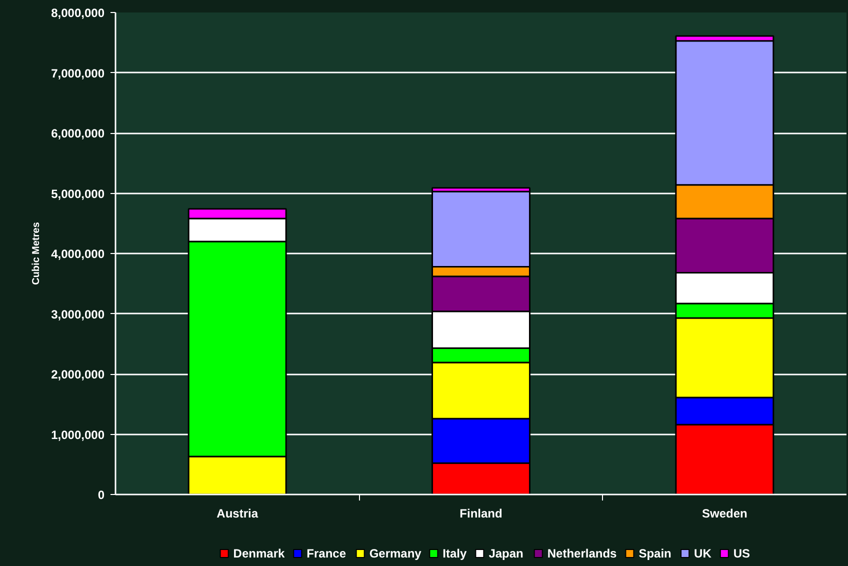 The image size is (848, 566). I want to click on y-tick-label: 0, so click(101, 495).